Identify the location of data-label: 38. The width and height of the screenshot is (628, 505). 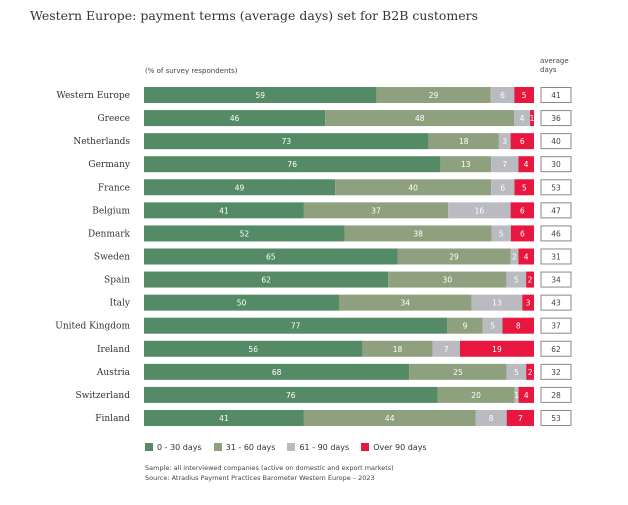
(418, 233).